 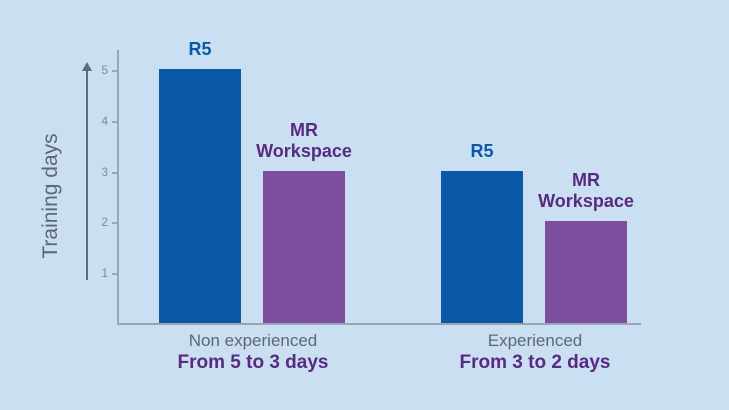 I want to click on y-axis-line, so click(x=118, y=187).